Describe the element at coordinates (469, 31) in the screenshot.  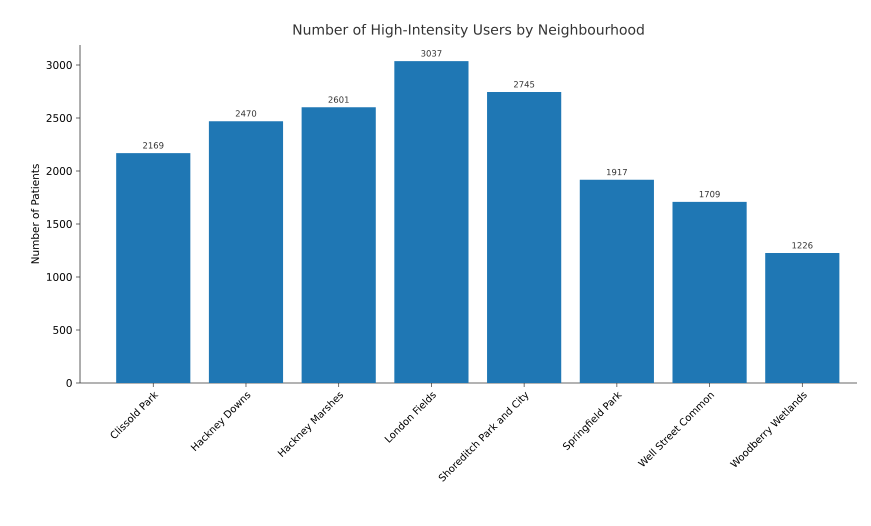
I see `chart-title: Number of High-Intensity Users by Neighbourhood` at that location.